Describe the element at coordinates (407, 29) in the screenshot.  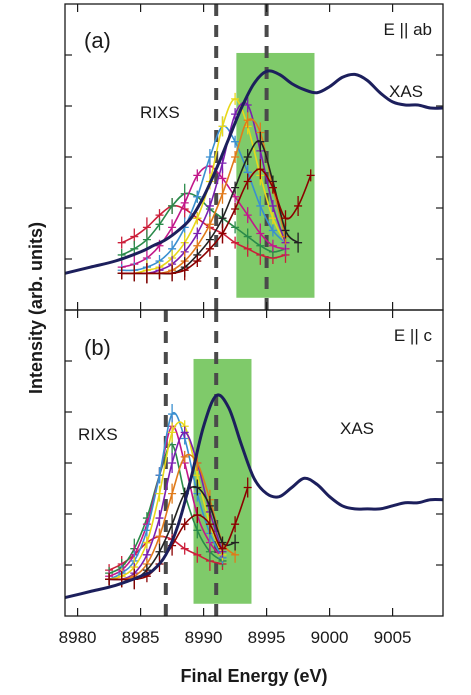
I see `panel-a-polarization: E || ab` at that location.